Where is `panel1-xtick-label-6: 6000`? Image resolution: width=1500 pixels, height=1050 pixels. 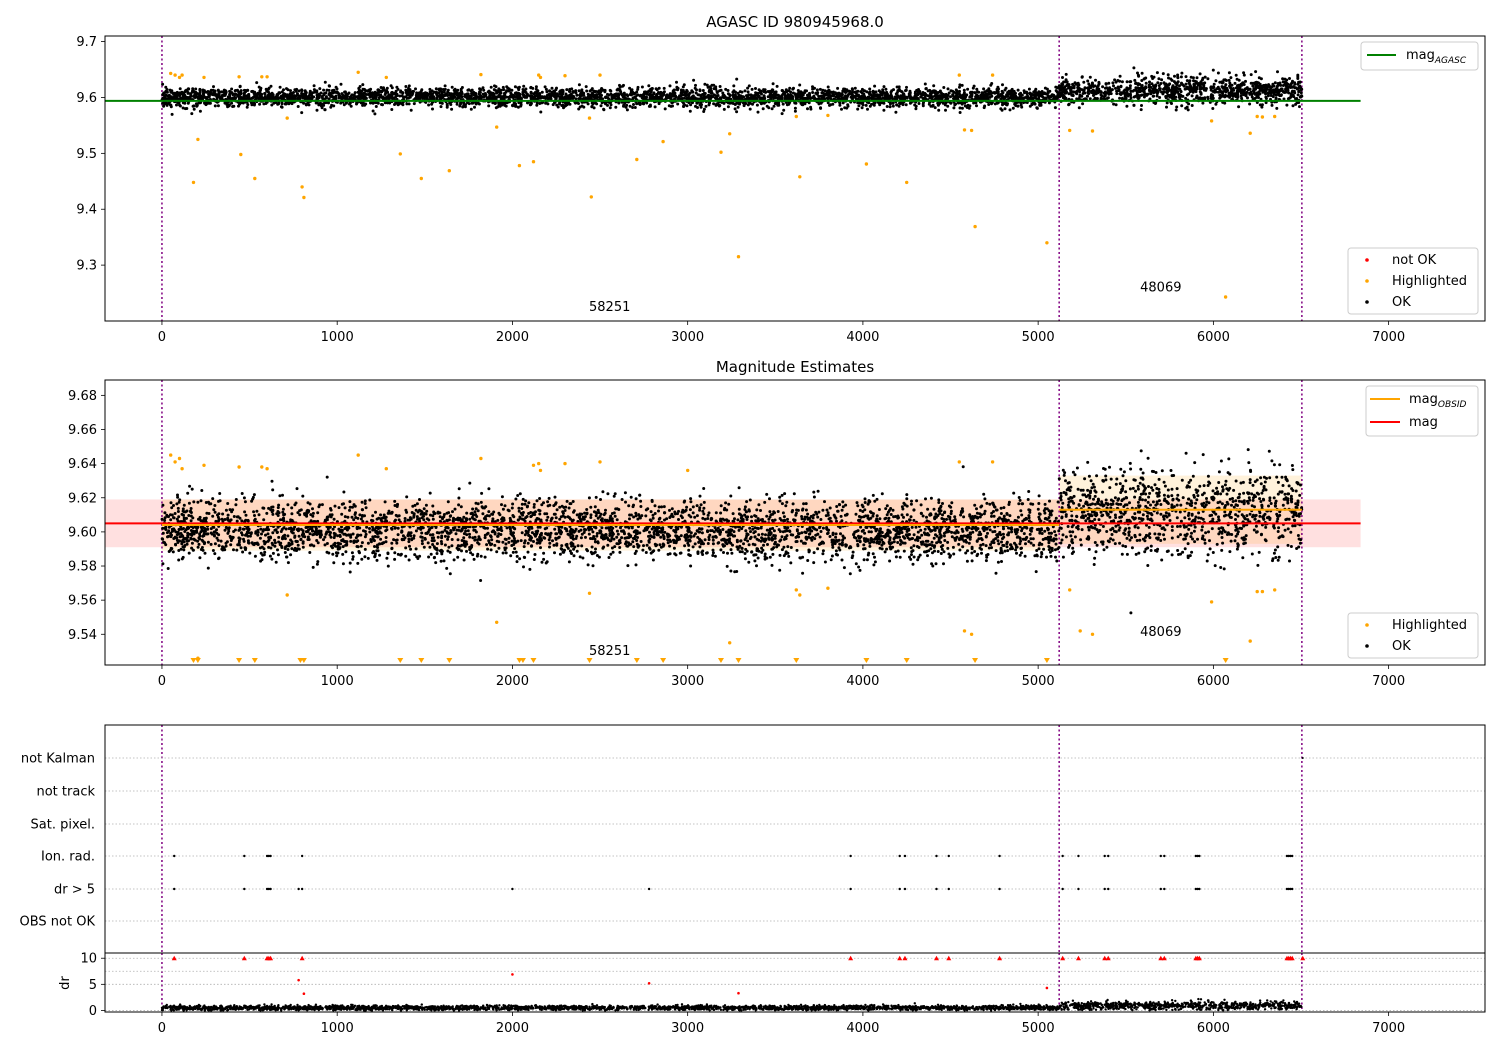 panel1-xtick-label-6: 6000 is located at coordinates (1213, 337).